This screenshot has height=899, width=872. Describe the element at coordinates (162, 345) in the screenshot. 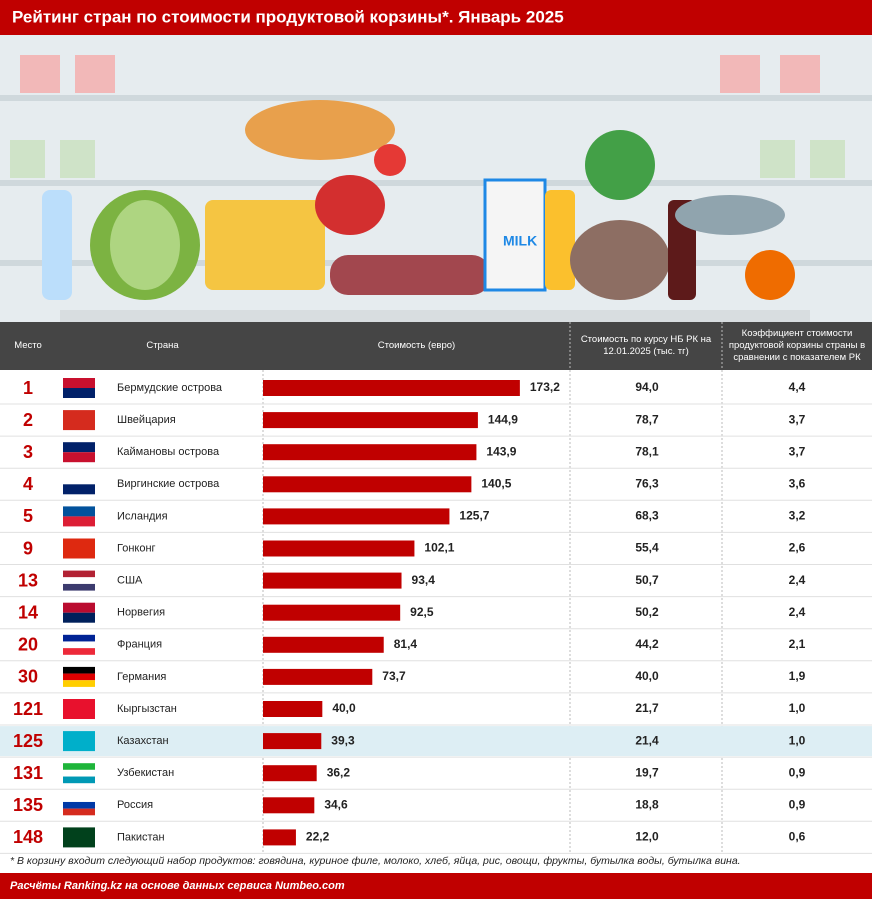

I see `header-cell: Страна` at that location.